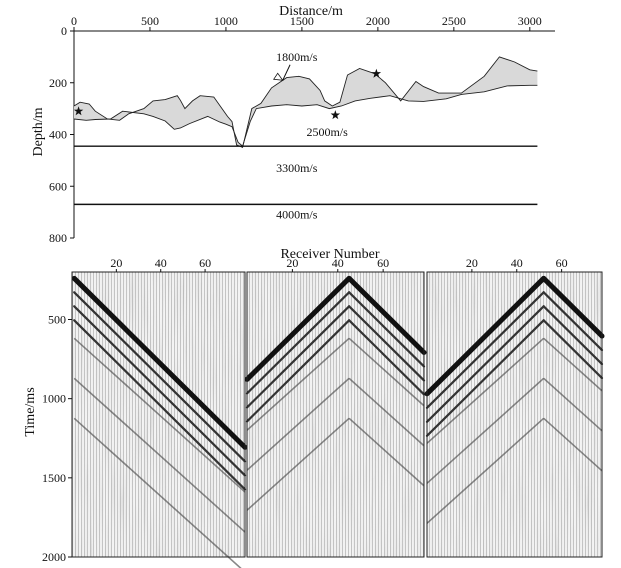  Describe the element at coordinates (74, 21) in the screenshot. I see `x-tick-label: 0` at that location.